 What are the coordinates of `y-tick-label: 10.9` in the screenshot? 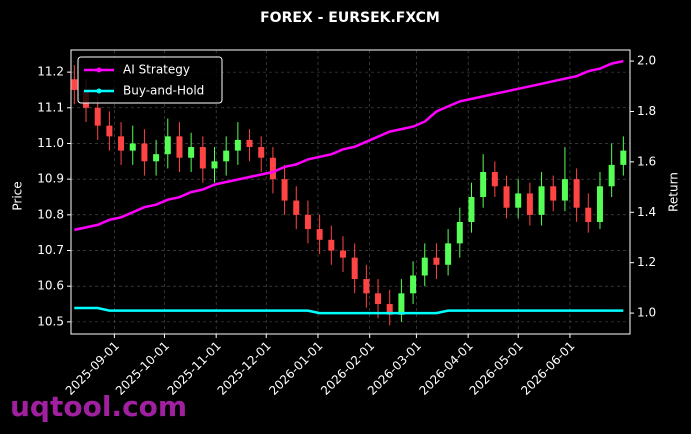 It's located at (50, 179).